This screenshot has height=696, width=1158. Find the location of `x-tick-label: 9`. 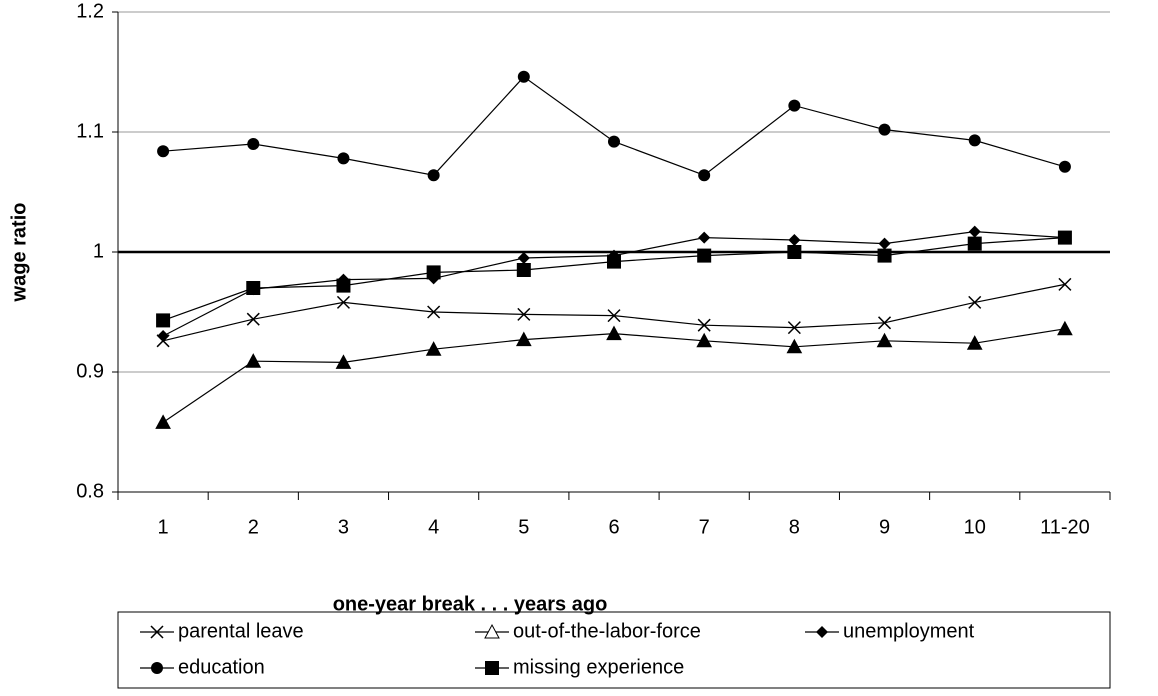

x-tick-label: 9 is located at coordinates (884, 527).